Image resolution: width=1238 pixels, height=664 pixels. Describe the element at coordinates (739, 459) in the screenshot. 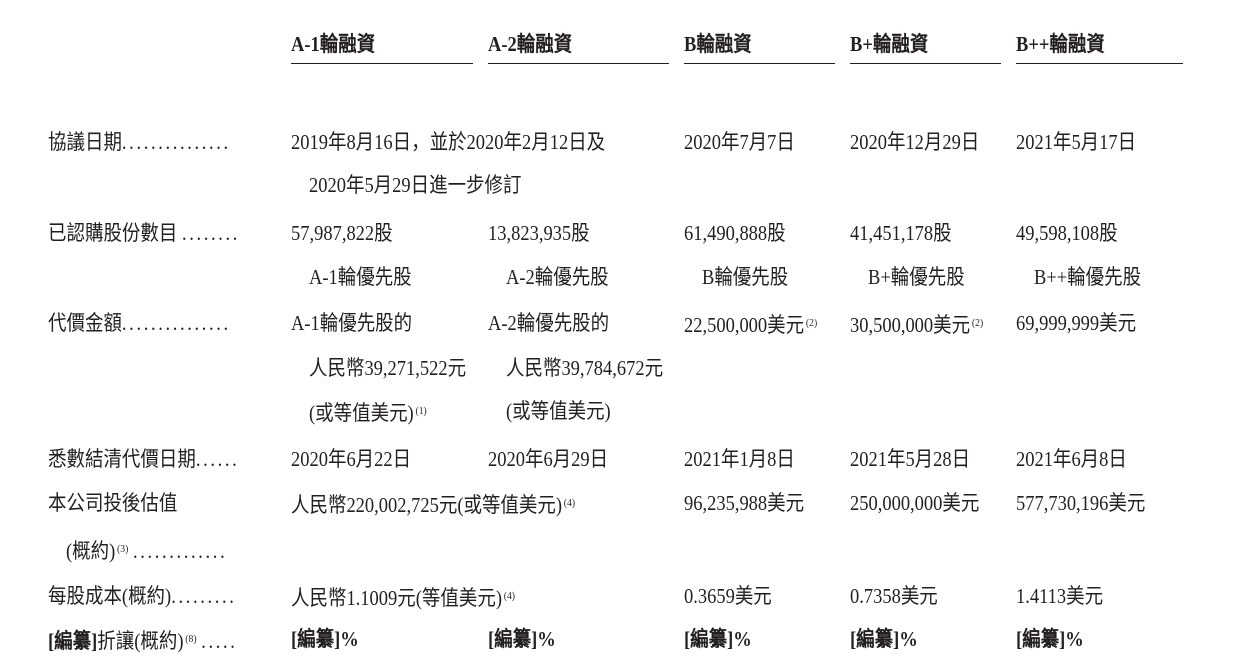

I see `settlement-b: 2021年1月8日` at that location.